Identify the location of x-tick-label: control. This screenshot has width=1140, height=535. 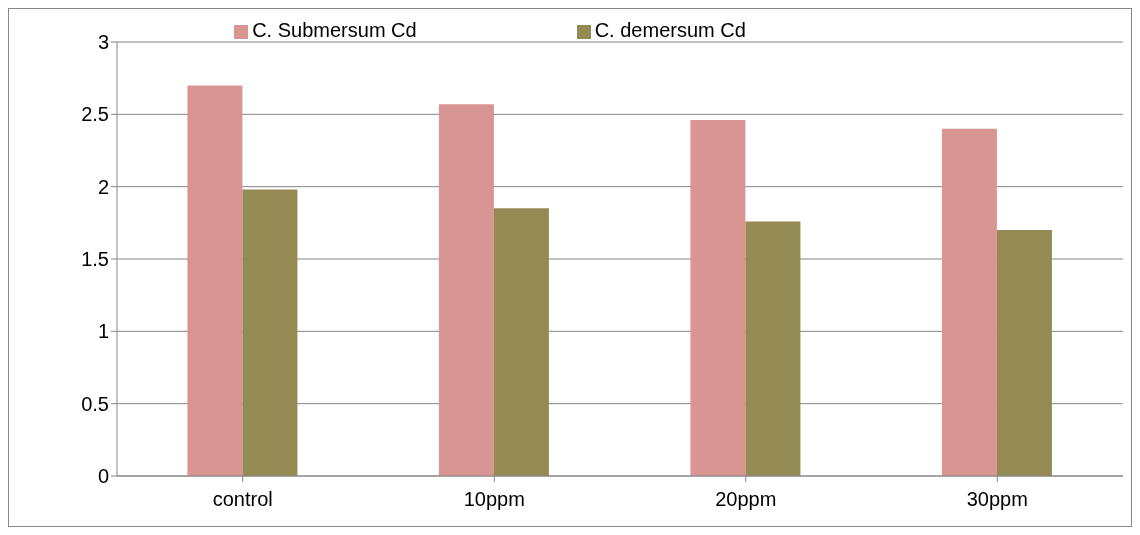
(242, 499).